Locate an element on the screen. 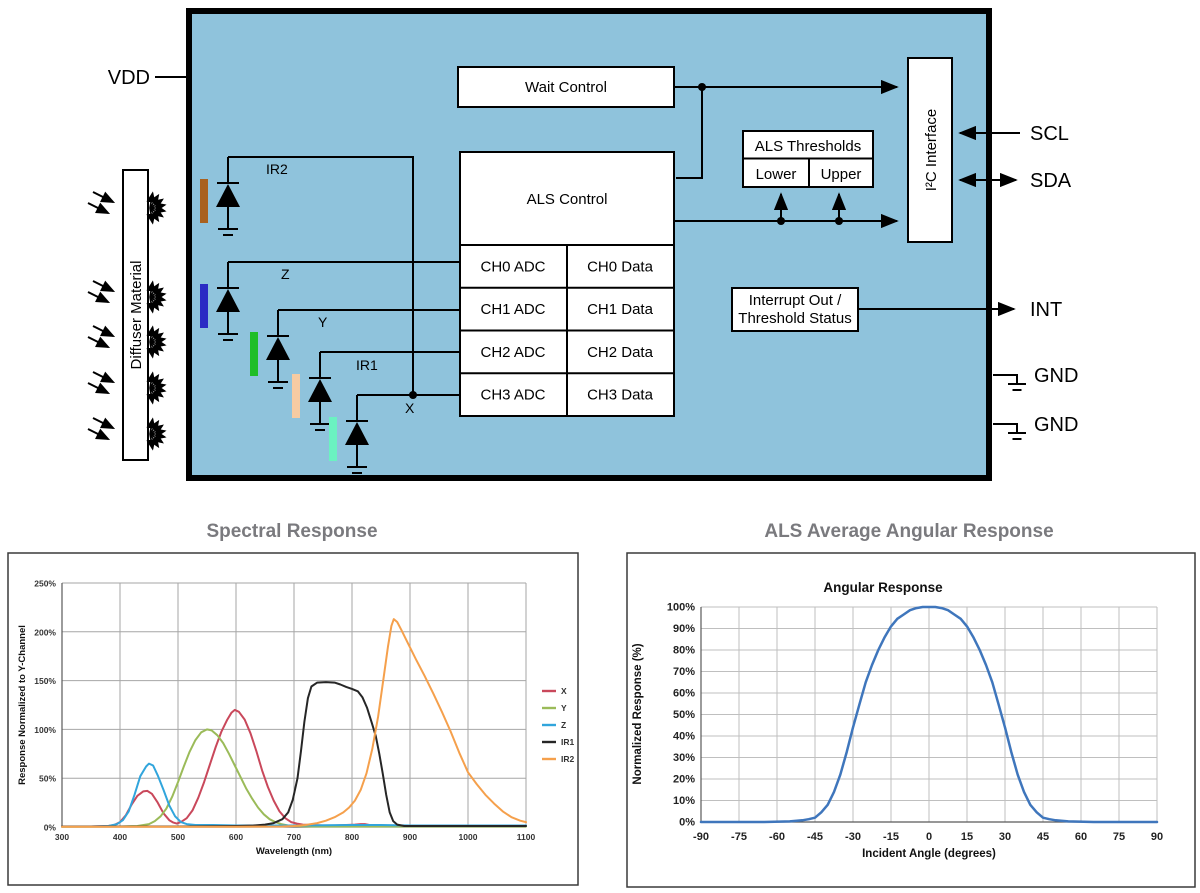 The height and width of the screenshot is (893, 1200). ch1-adc-cell: CH1 ADC is located at coordinates (512, 309).